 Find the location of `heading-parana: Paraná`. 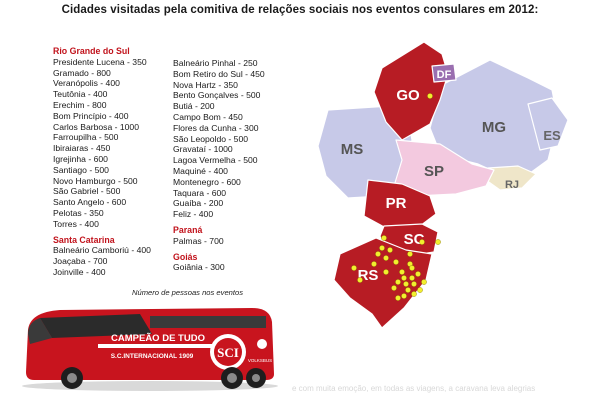

heading-parana: Paraná is located at coordinates (188, 229).